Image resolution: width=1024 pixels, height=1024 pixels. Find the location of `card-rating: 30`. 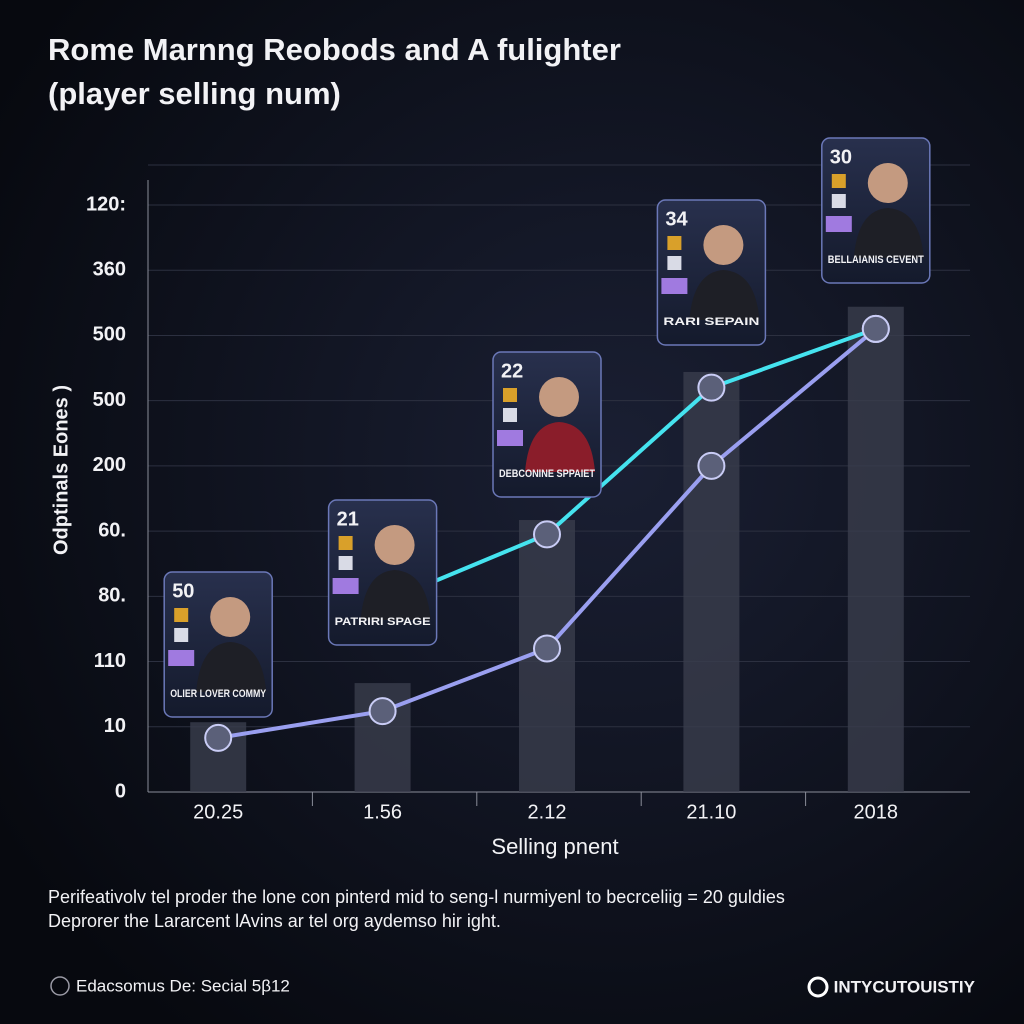

card-rating: 30 is located at coordinates (841, 157).